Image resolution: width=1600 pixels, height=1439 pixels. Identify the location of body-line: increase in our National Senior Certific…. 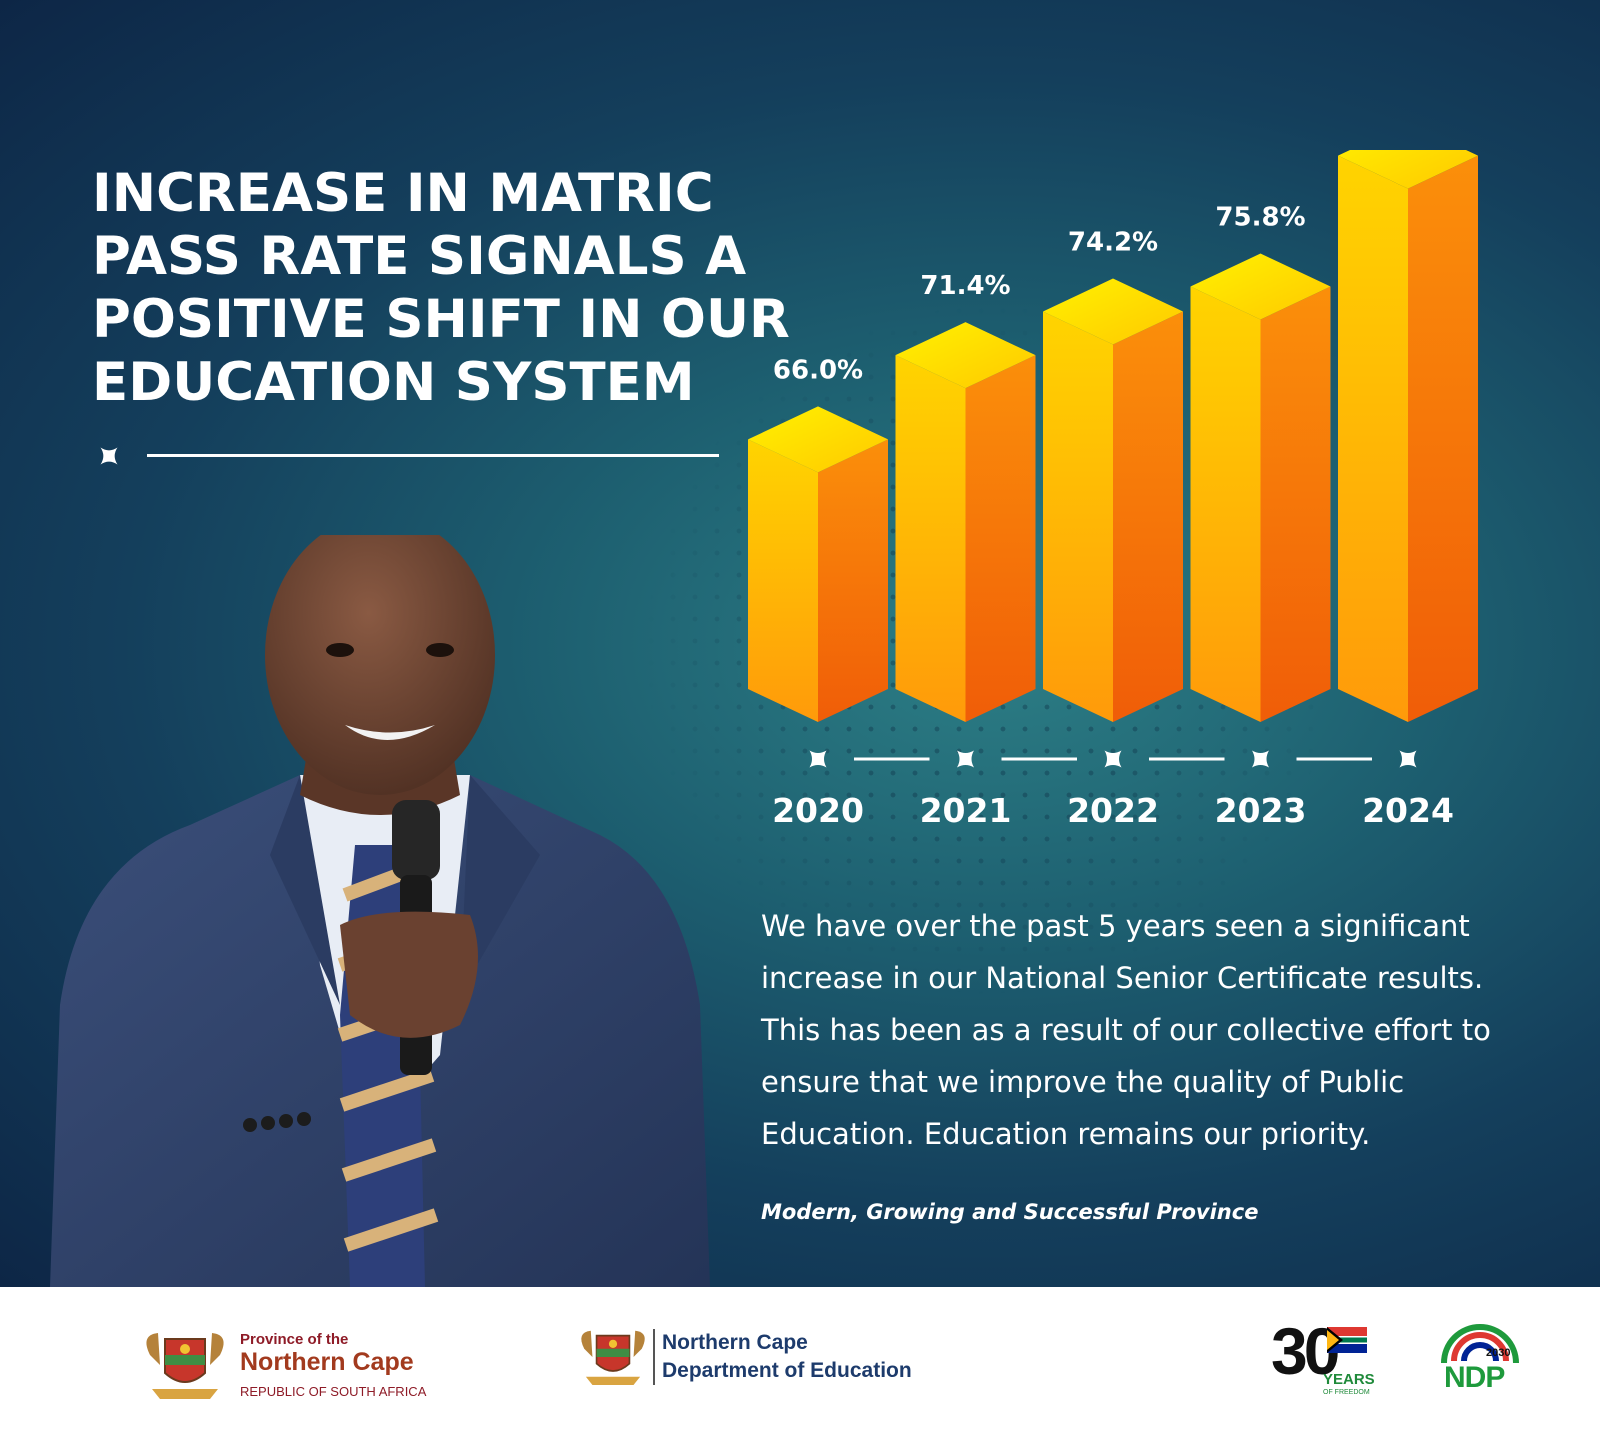
(1122, 978).